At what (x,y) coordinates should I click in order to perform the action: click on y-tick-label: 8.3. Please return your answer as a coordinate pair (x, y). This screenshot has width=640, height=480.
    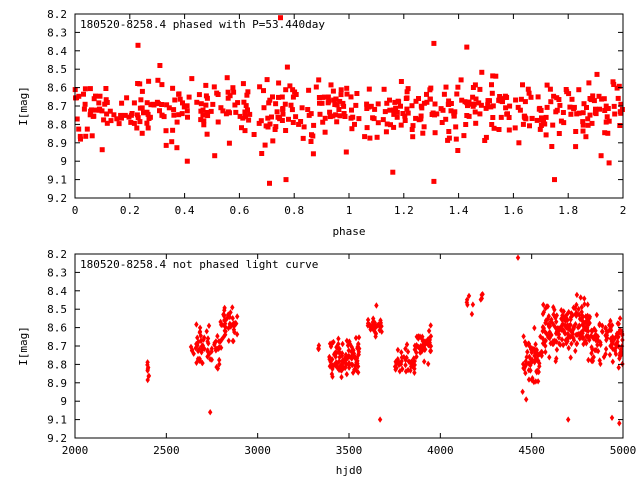
    Looking at the image, I should click on (57, 272).